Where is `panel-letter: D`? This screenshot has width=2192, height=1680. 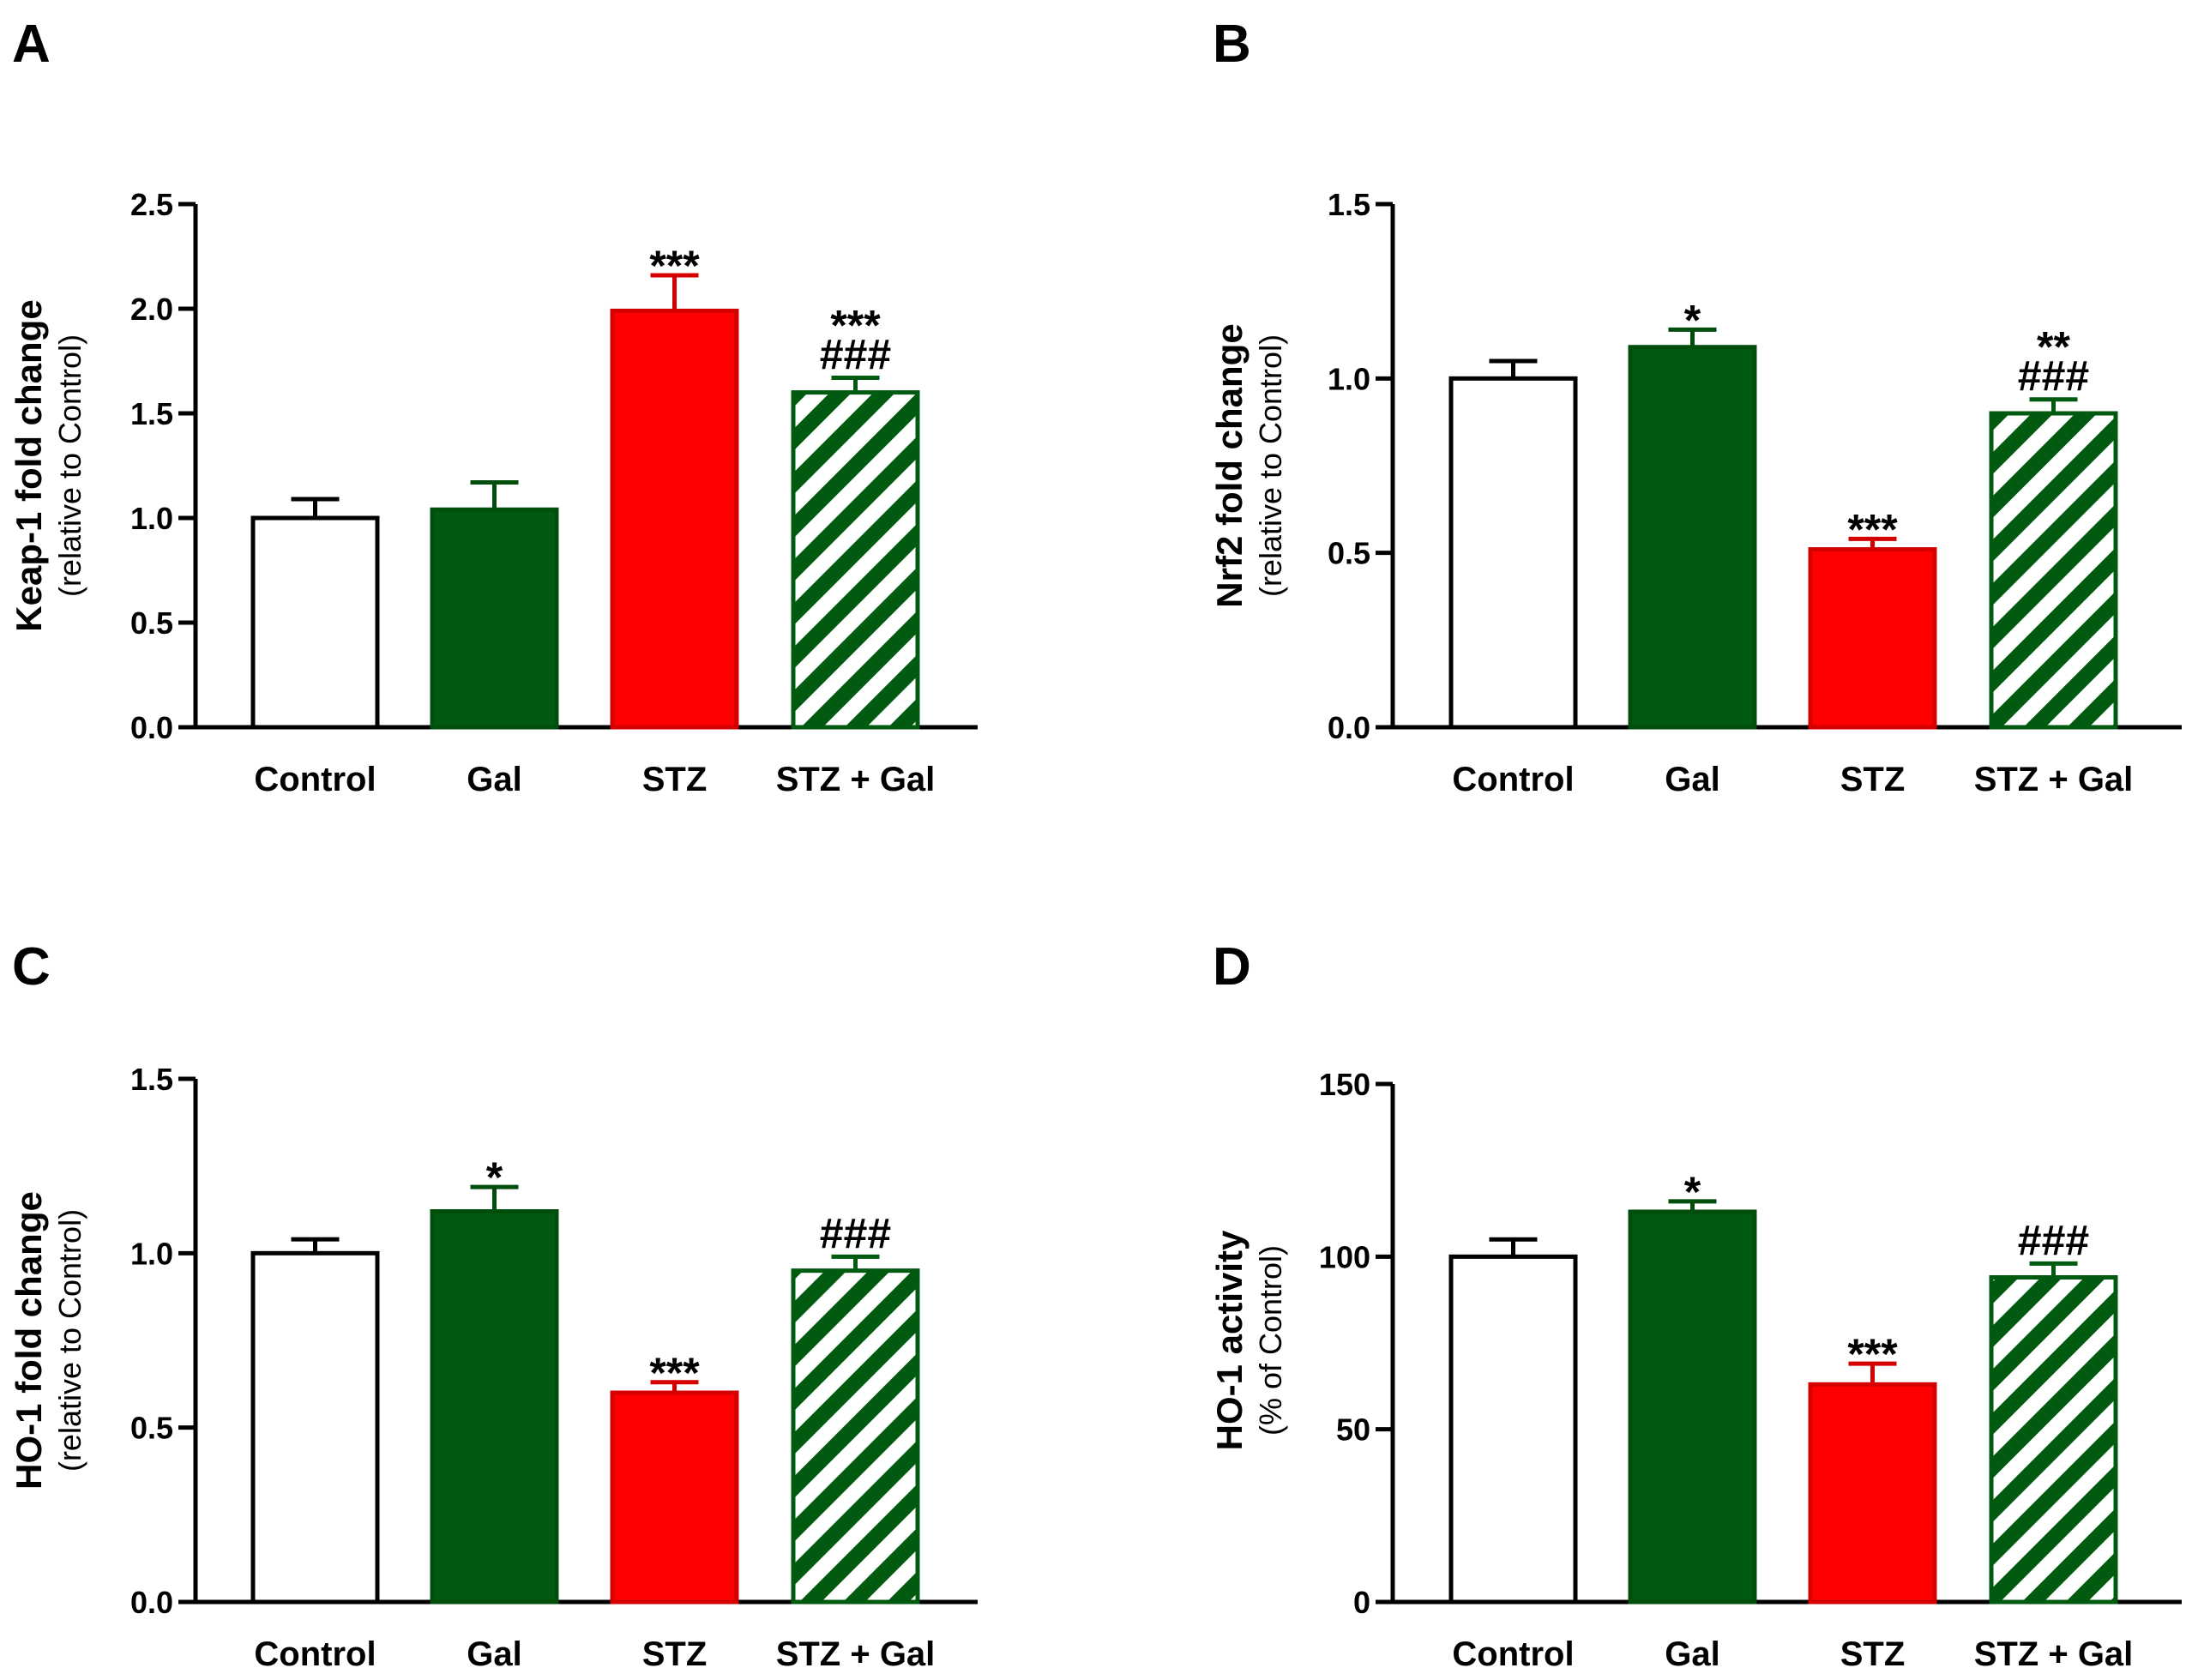 panel-letter: D is located at coordinates (1232, 967).